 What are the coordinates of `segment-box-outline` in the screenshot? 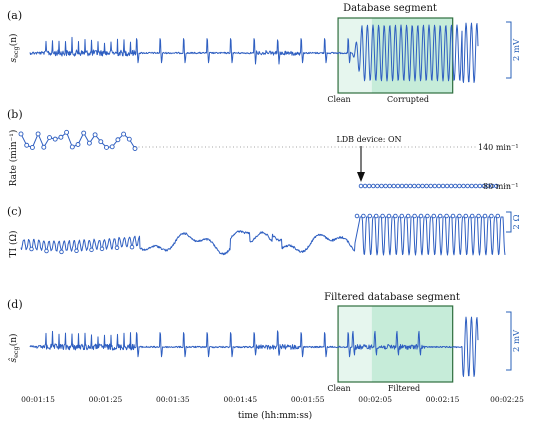 It's located at (395, 344).